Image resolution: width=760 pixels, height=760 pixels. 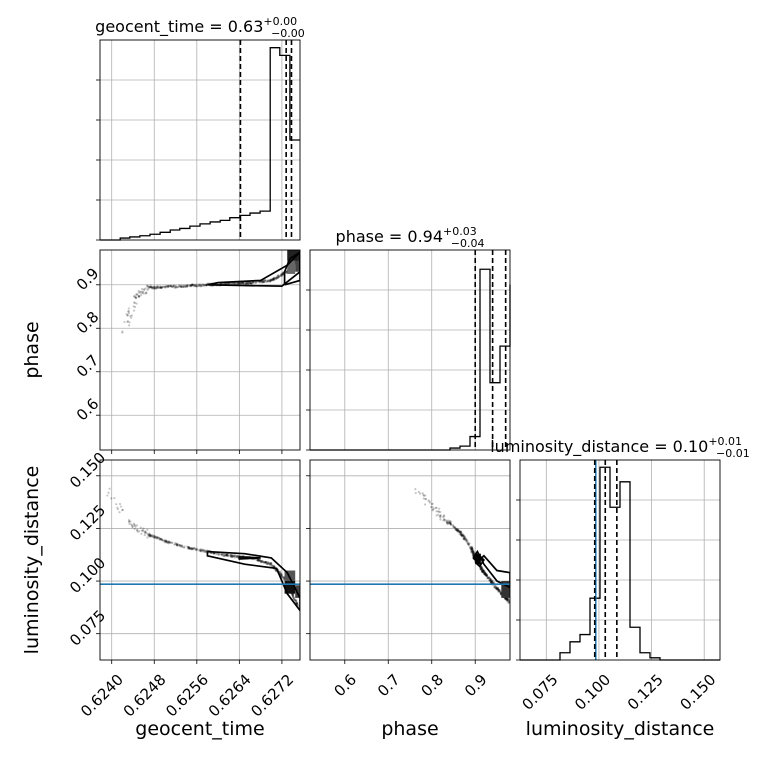 I want to click on hist-title-phase: phase = 0.94+0.03 −0.04, so click(x=410, y=237).